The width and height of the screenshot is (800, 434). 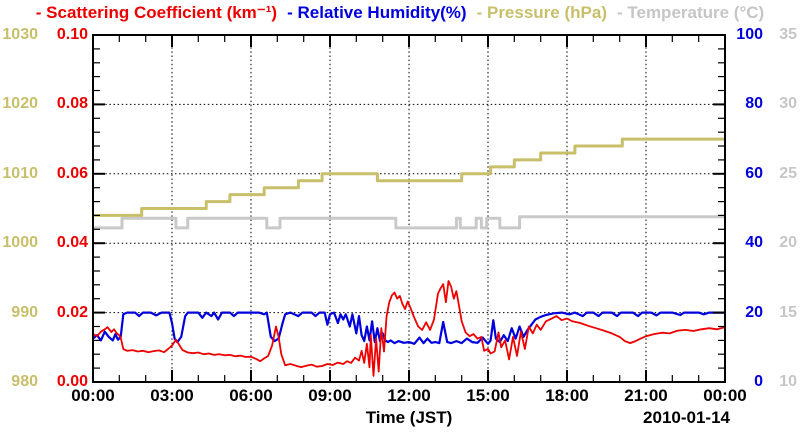 I want to click on pressure-axis-tick: 1010, so click(x=20, y=173).